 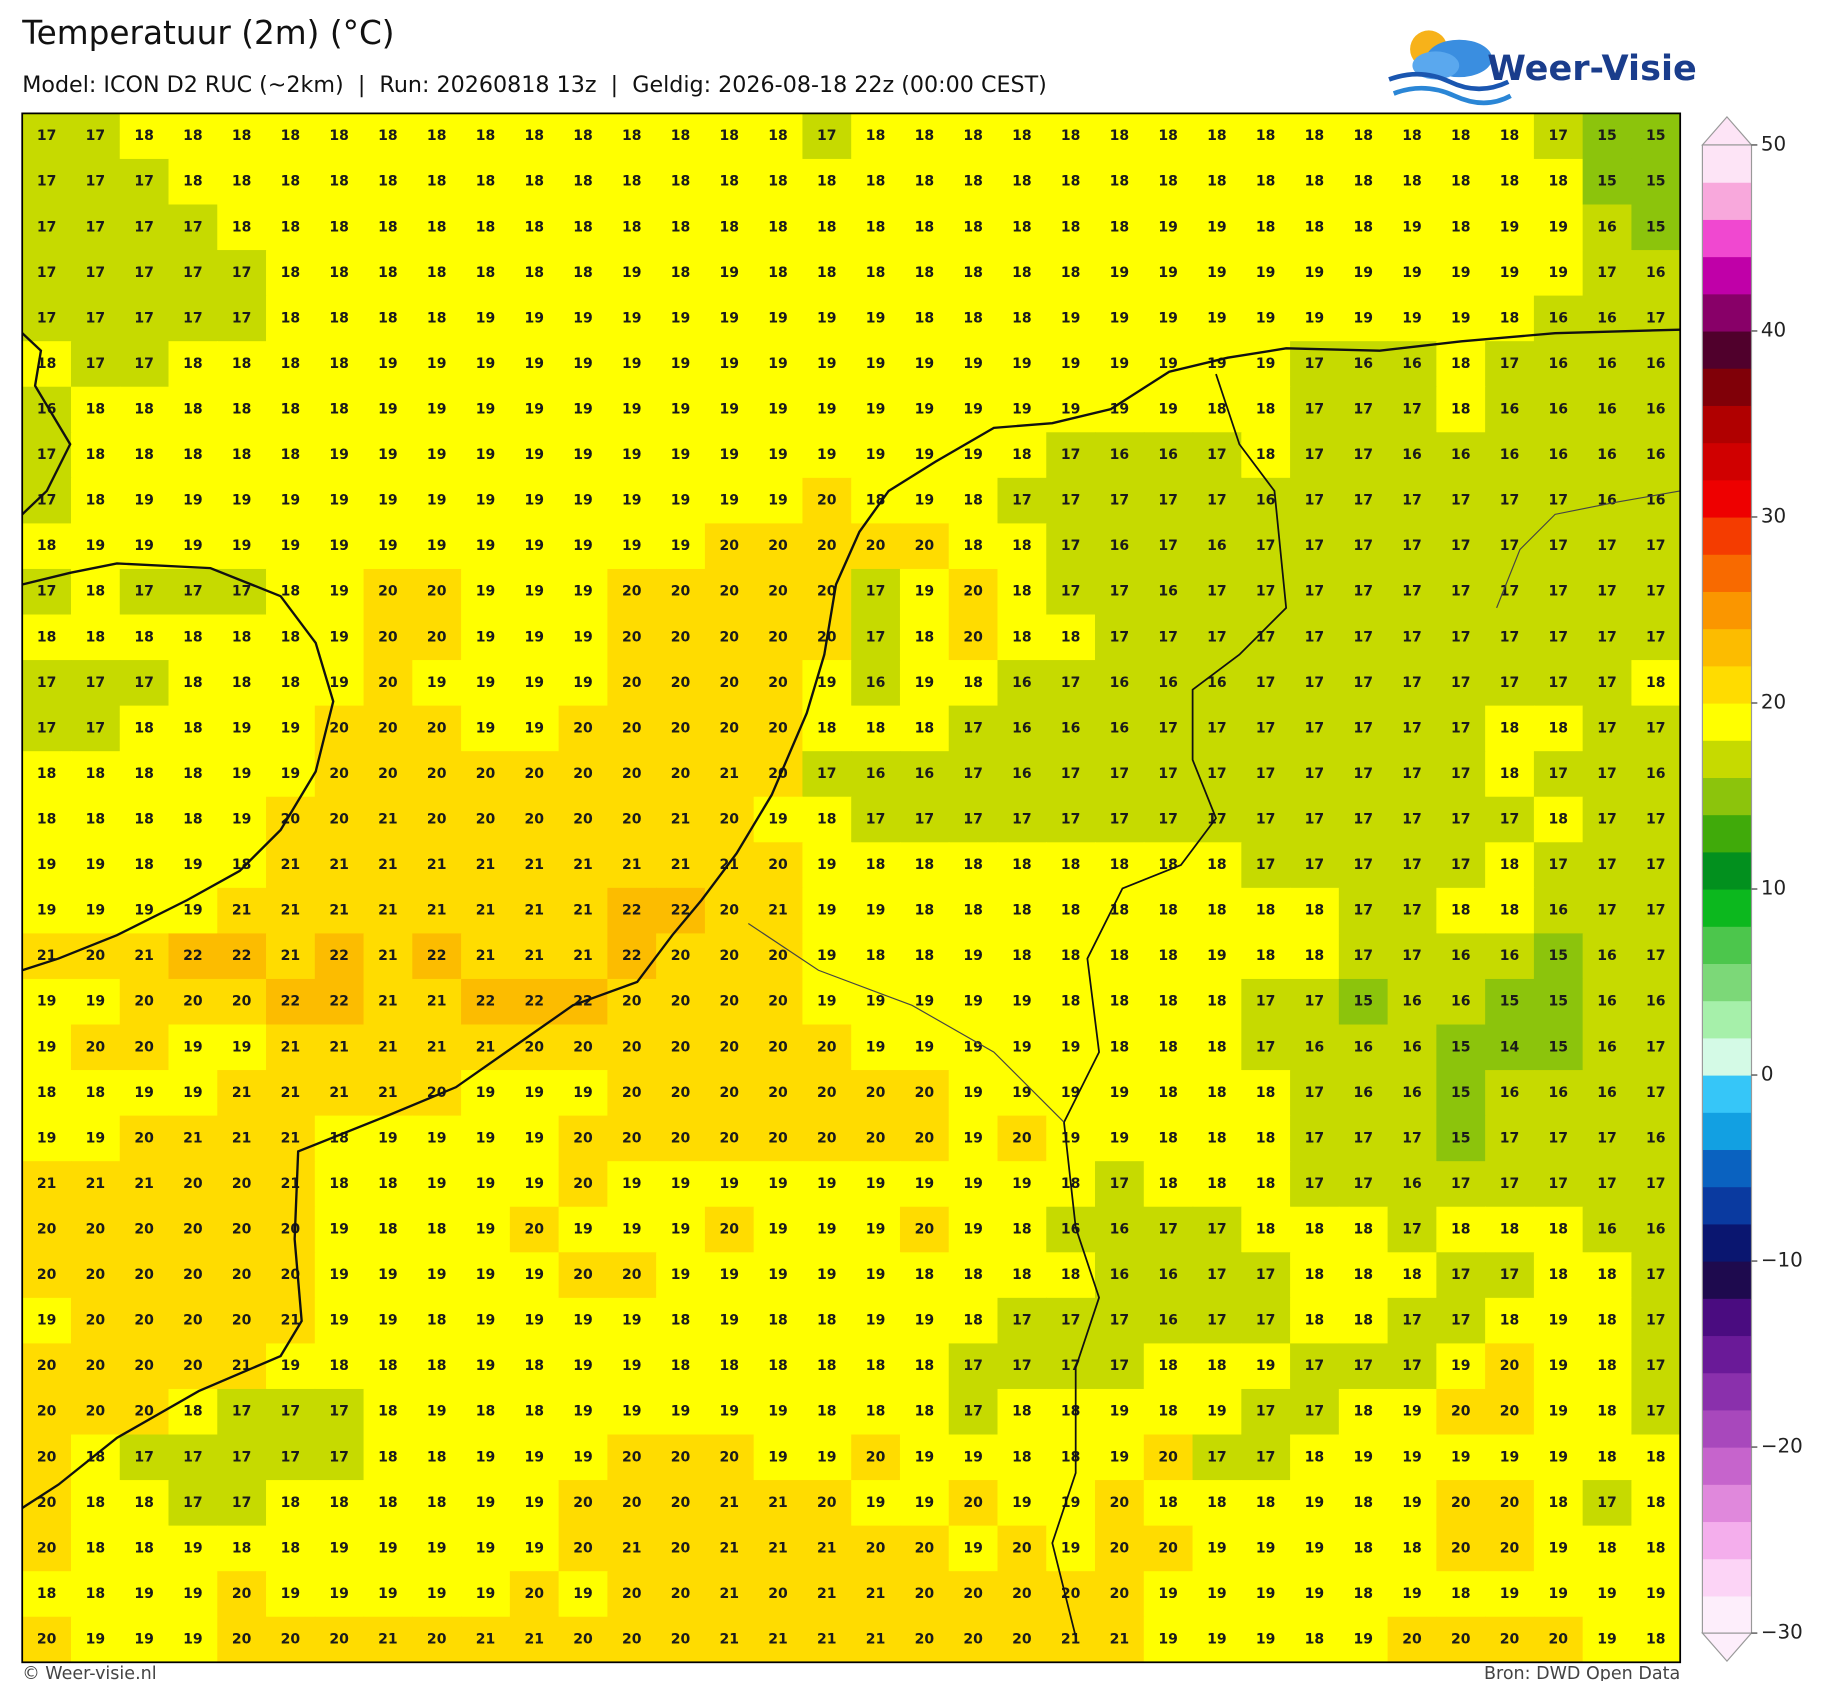 What do you see at coordinates (1773, 888) in the screenshot?
I see `colorbar-tick-label: 10` at bounding box center [1773, 888].